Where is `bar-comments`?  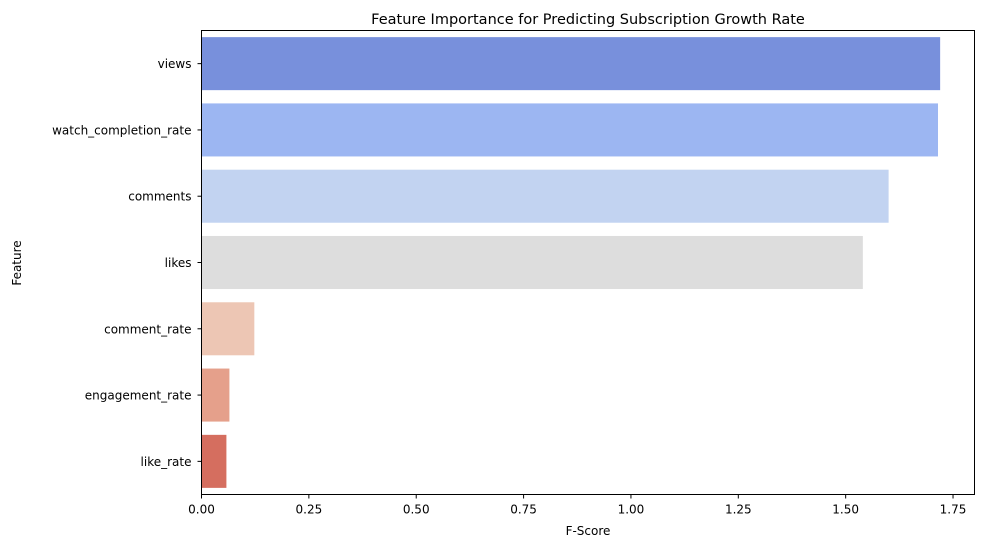
bar-comments is located at coordinates (545, 196).